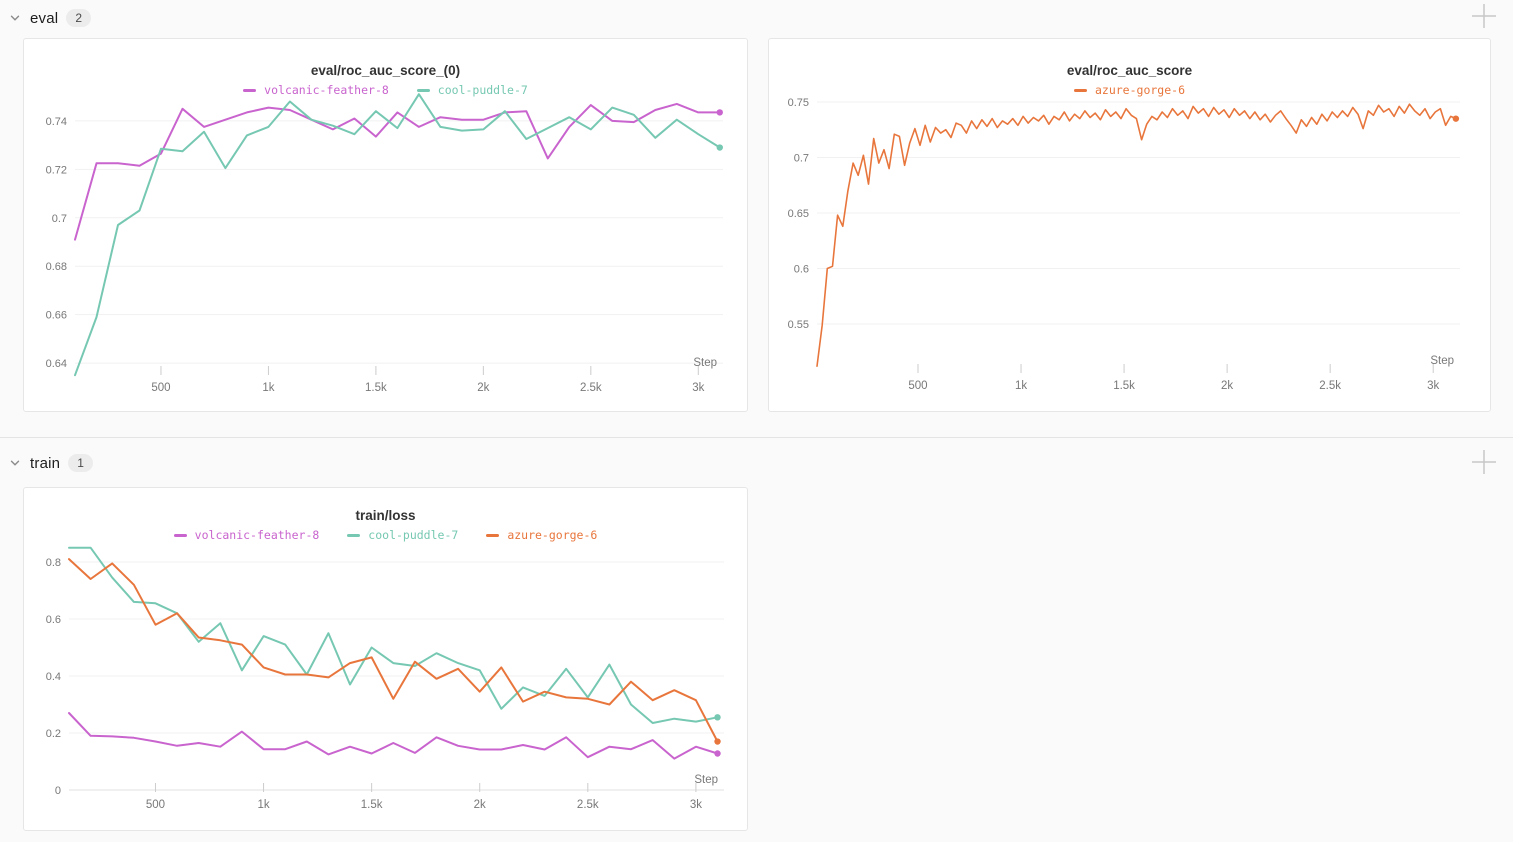 The image size is (1513, 842). Describe the element at coordinates (45, 463) in the screenshot. I see `section-title-train: train` at that location.